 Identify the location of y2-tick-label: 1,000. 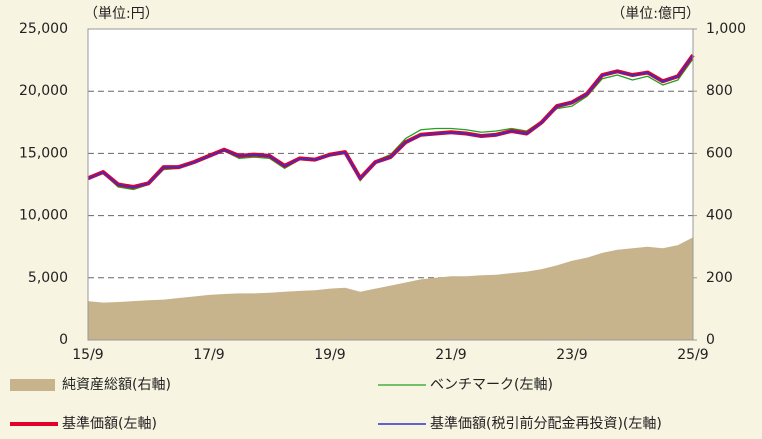
(726, 29).